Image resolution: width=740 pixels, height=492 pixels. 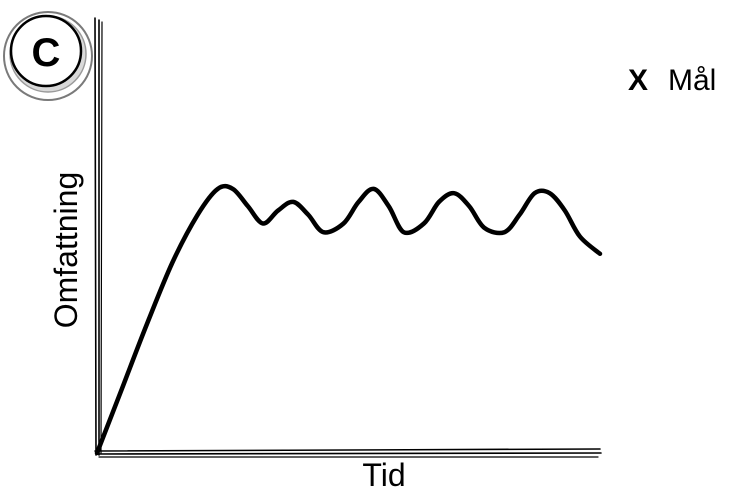 I want to click on panel-badge: C, so click(x=48, y=56).